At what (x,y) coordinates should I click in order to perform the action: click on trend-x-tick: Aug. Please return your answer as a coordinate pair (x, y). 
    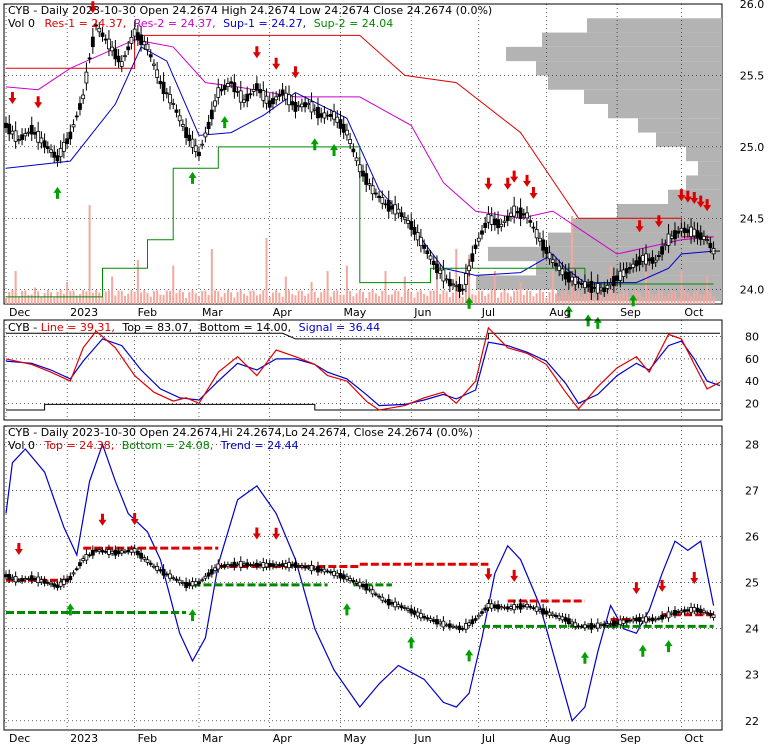
    Looking at the image, I should click on (559, 738).